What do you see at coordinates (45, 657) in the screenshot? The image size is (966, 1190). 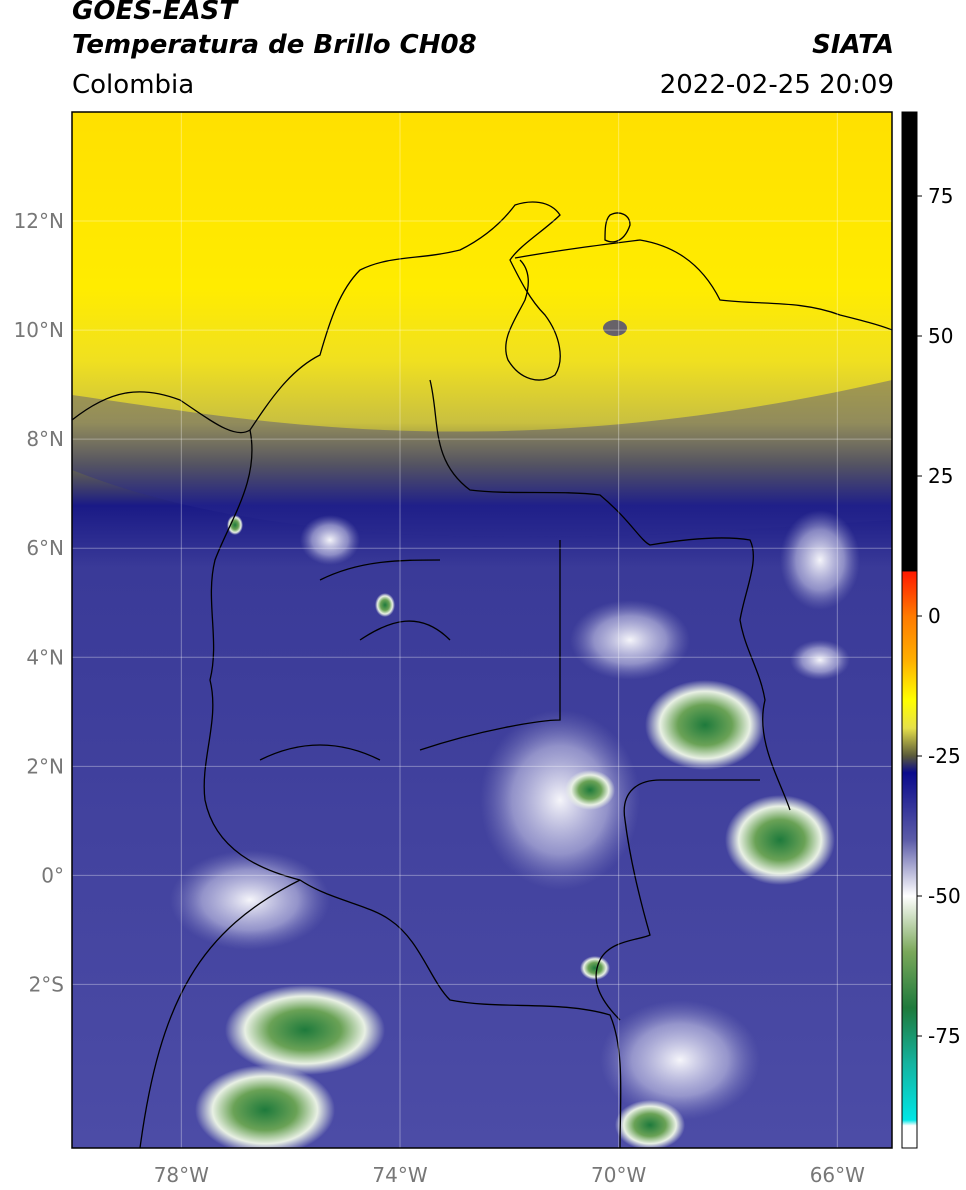 I see `lat-tick-label: 4°N` at bounding box center [45, 657].